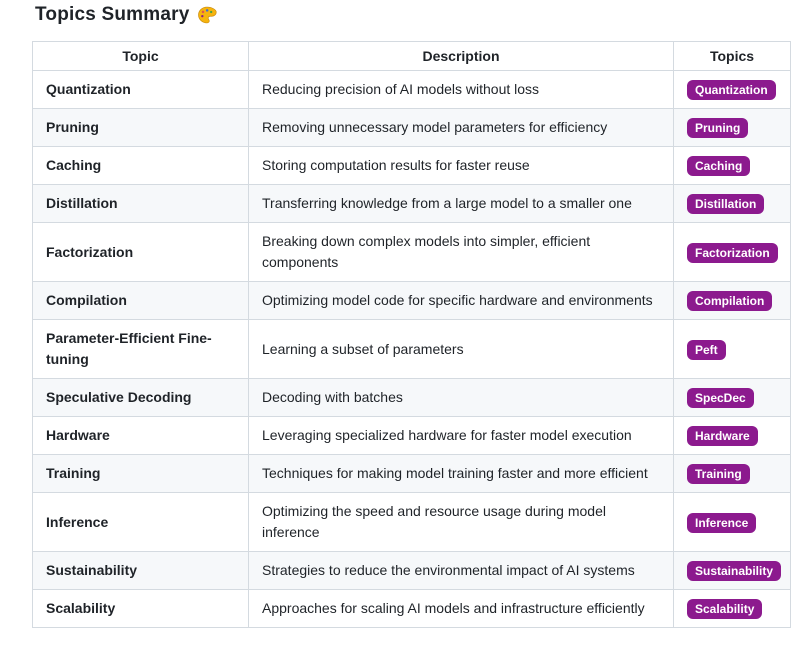 This screenshot has width=800, height=666. What do you see at coordinates (461, 56) in the screenshot?
I see `header-description: Description` at bounding box center [461, 56].